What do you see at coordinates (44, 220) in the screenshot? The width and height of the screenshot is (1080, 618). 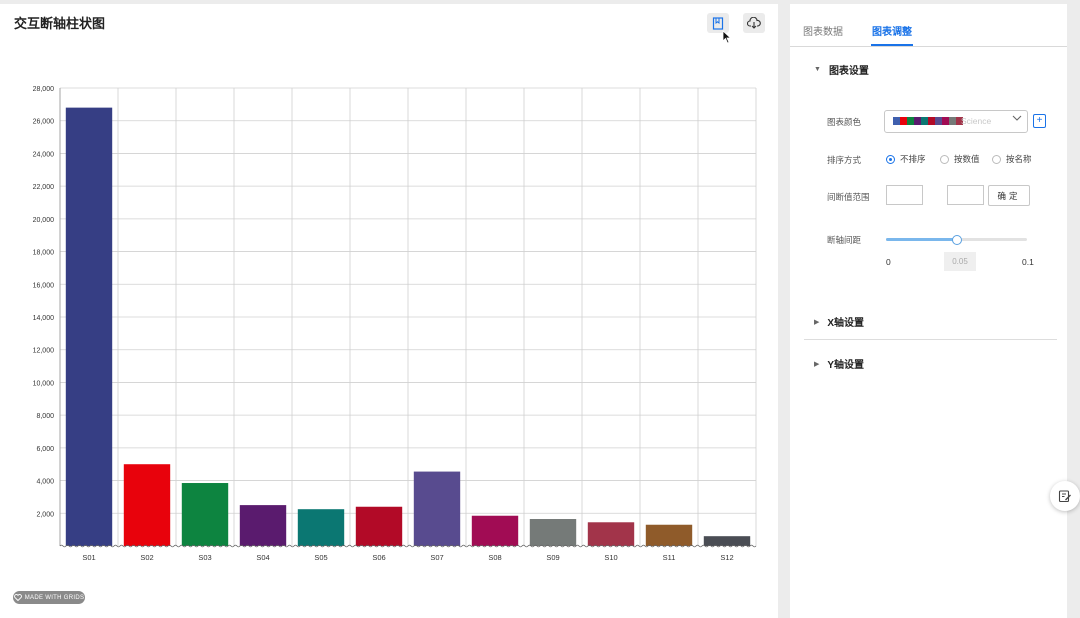 I see `y-tick-label: 20,000` at bounding box center [44, 220].